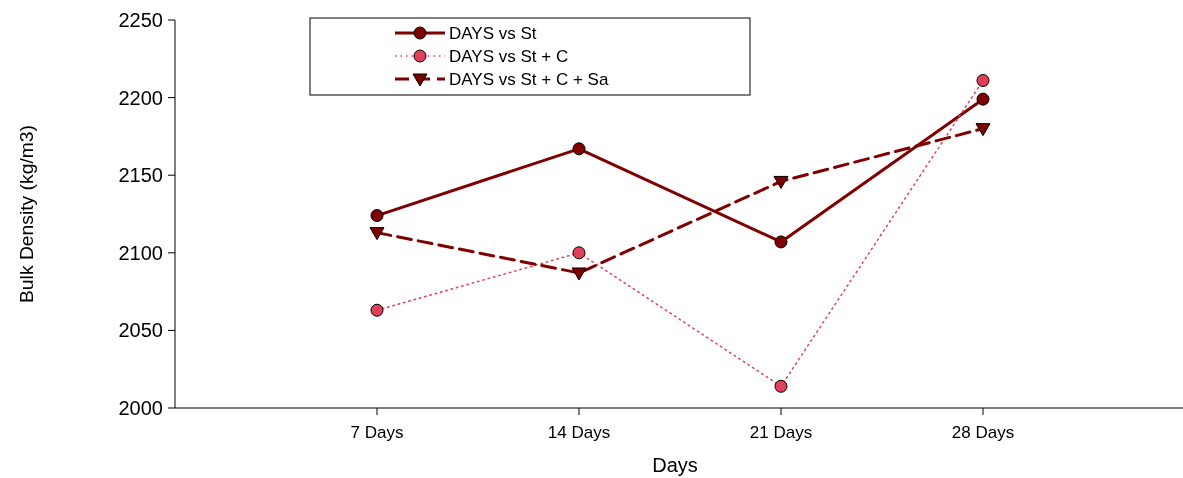 Image resolution: width=1183 pixels, height=478 pixels. Describe the element at coordinates (140, 408) in the screenshot. I see `y-tick-label: 2000` at that location.